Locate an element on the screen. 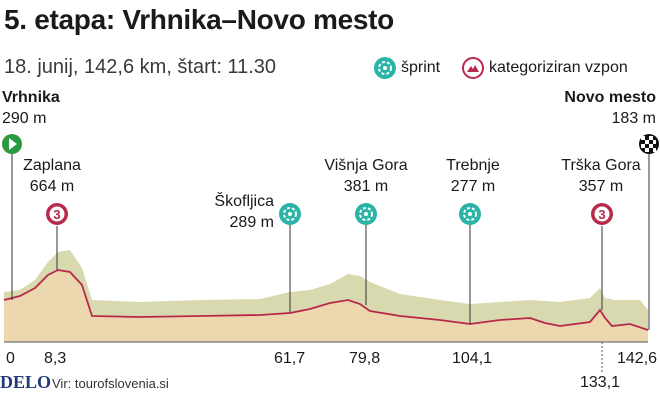 The height and width of the screenshot is (401, 660). point-label-skofljica: Škofljica 289 m is located at coordinates (232, 212).